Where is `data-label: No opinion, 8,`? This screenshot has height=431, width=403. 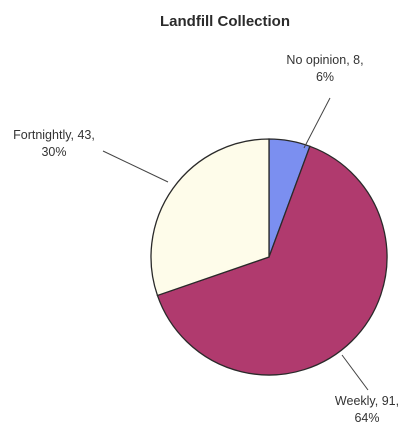
data-label: No opinion, 8, is located at coordinates (324, 60).